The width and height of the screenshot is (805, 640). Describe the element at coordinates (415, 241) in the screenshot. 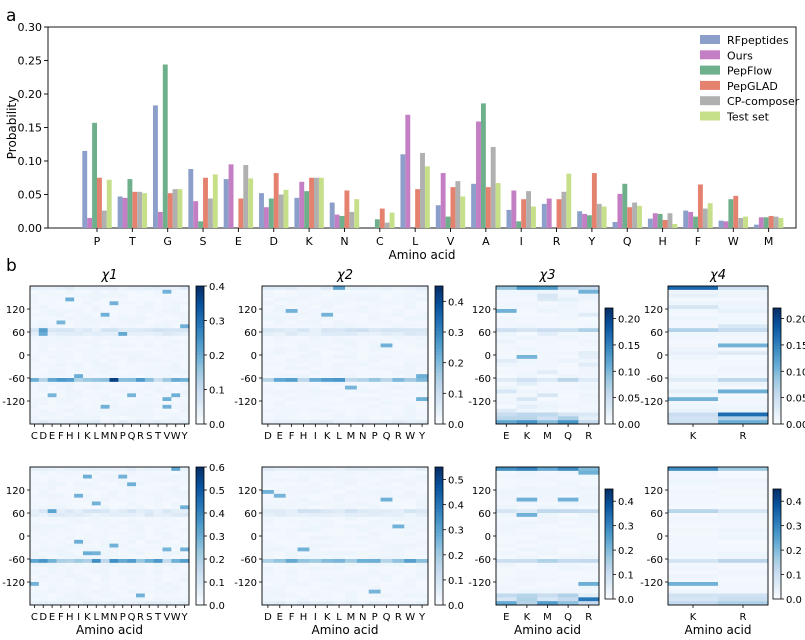

I see `x-tick-label: L` at that location.